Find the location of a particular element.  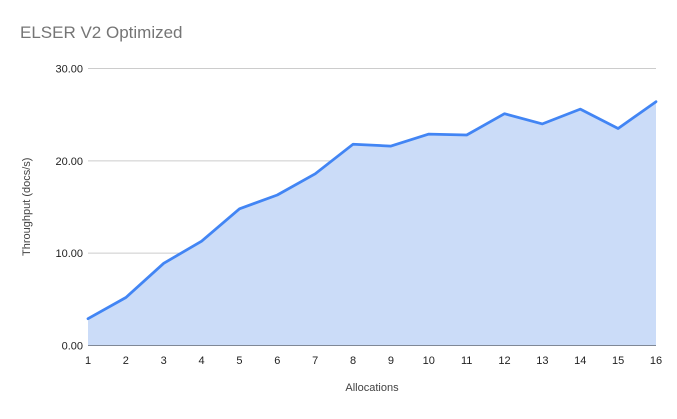

chart-title: ELSER V2 Optimized is located at coordinates (101, 32).